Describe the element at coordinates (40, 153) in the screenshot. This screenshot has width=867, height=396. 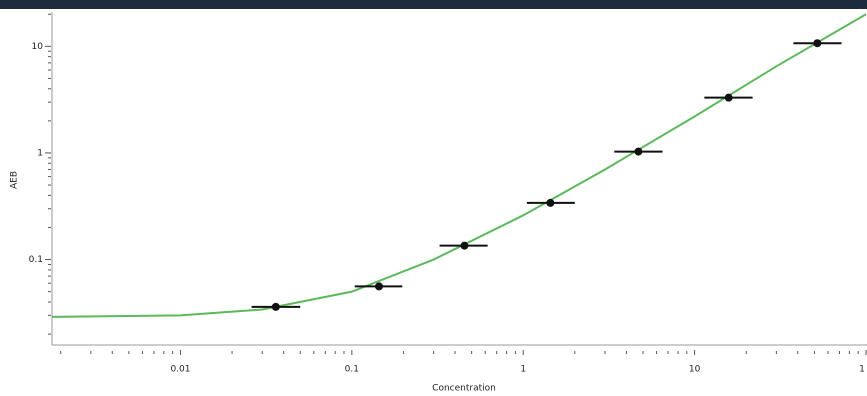
I see `y-tick-label: 1` at that location.